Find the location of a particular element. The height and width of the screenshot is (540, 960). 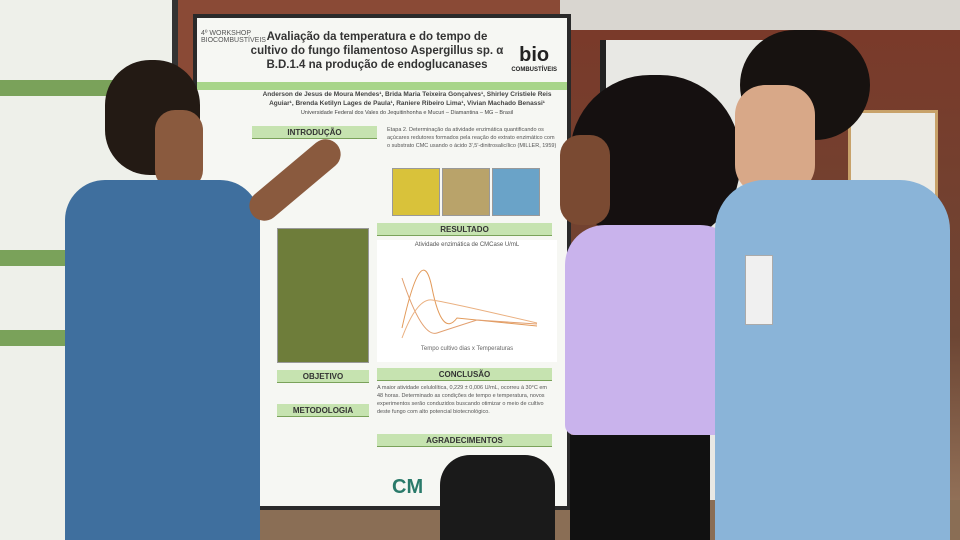

brand-logo-text: bio is located at coordinates (534, 55).